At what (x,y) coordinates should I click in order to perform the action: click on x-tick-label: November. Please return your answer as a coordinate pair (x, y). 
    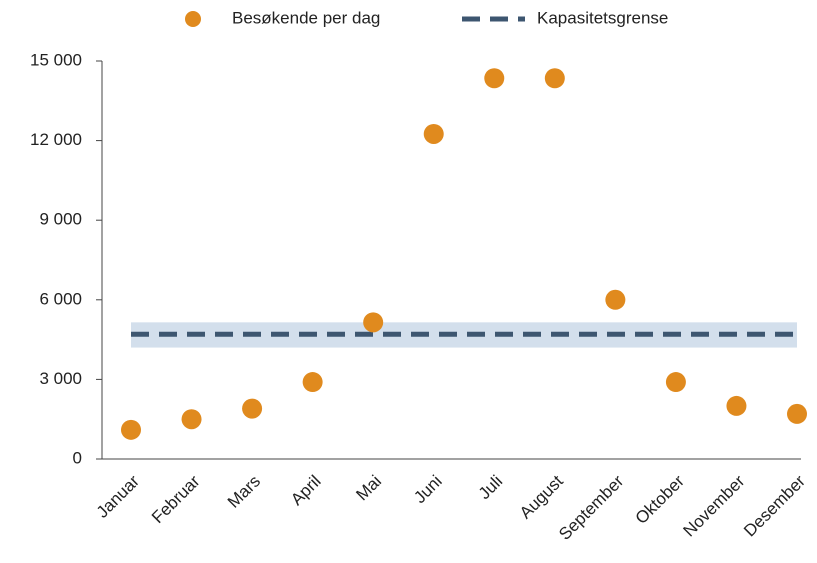
    Looking at the image, I should click on (714, 505).